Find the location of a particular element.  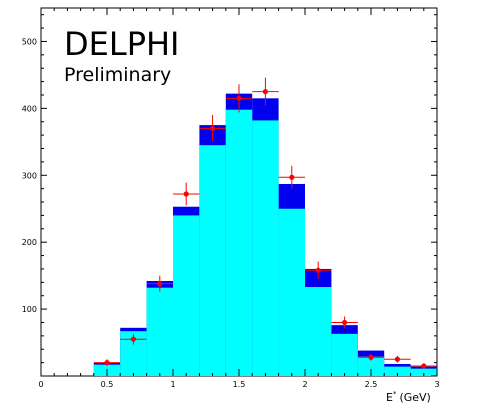

chart-subtitle: Preliminary is located at coordinates (117, 75).